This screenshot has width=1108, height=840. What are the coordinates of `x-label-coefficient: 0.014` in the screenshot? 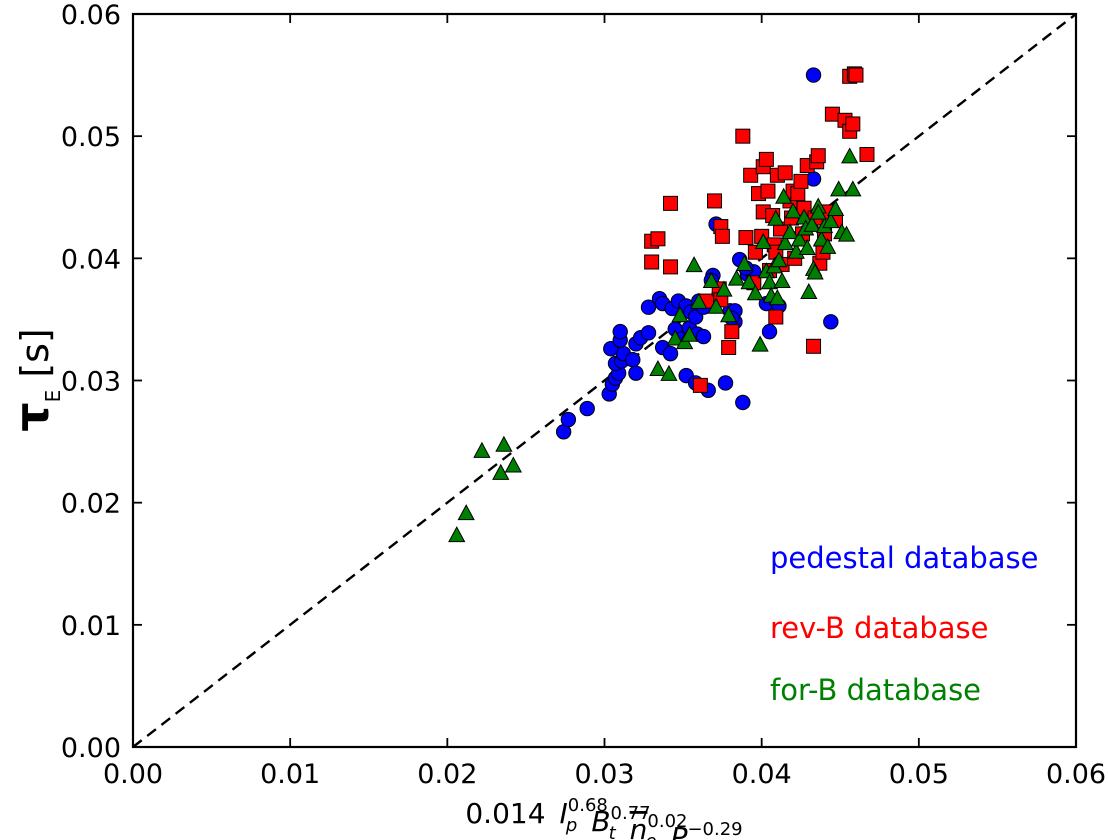 It's located at (505, 813).